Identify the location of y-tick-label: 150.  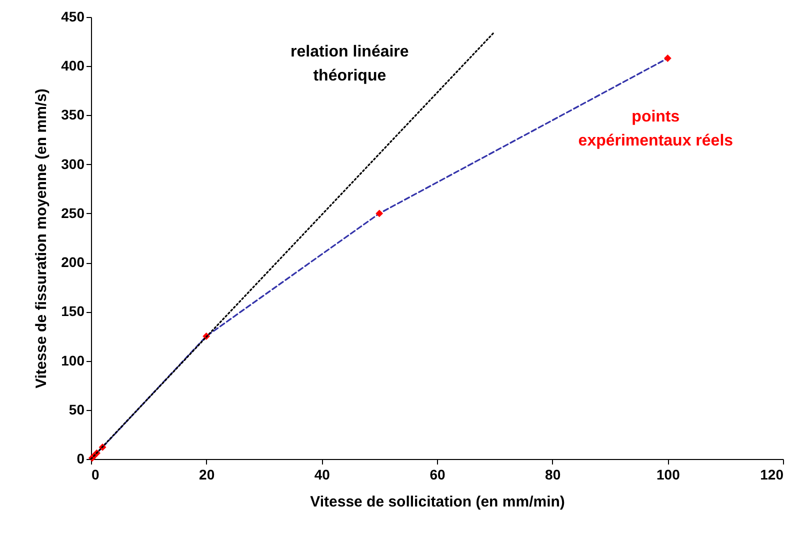
(73, 311).